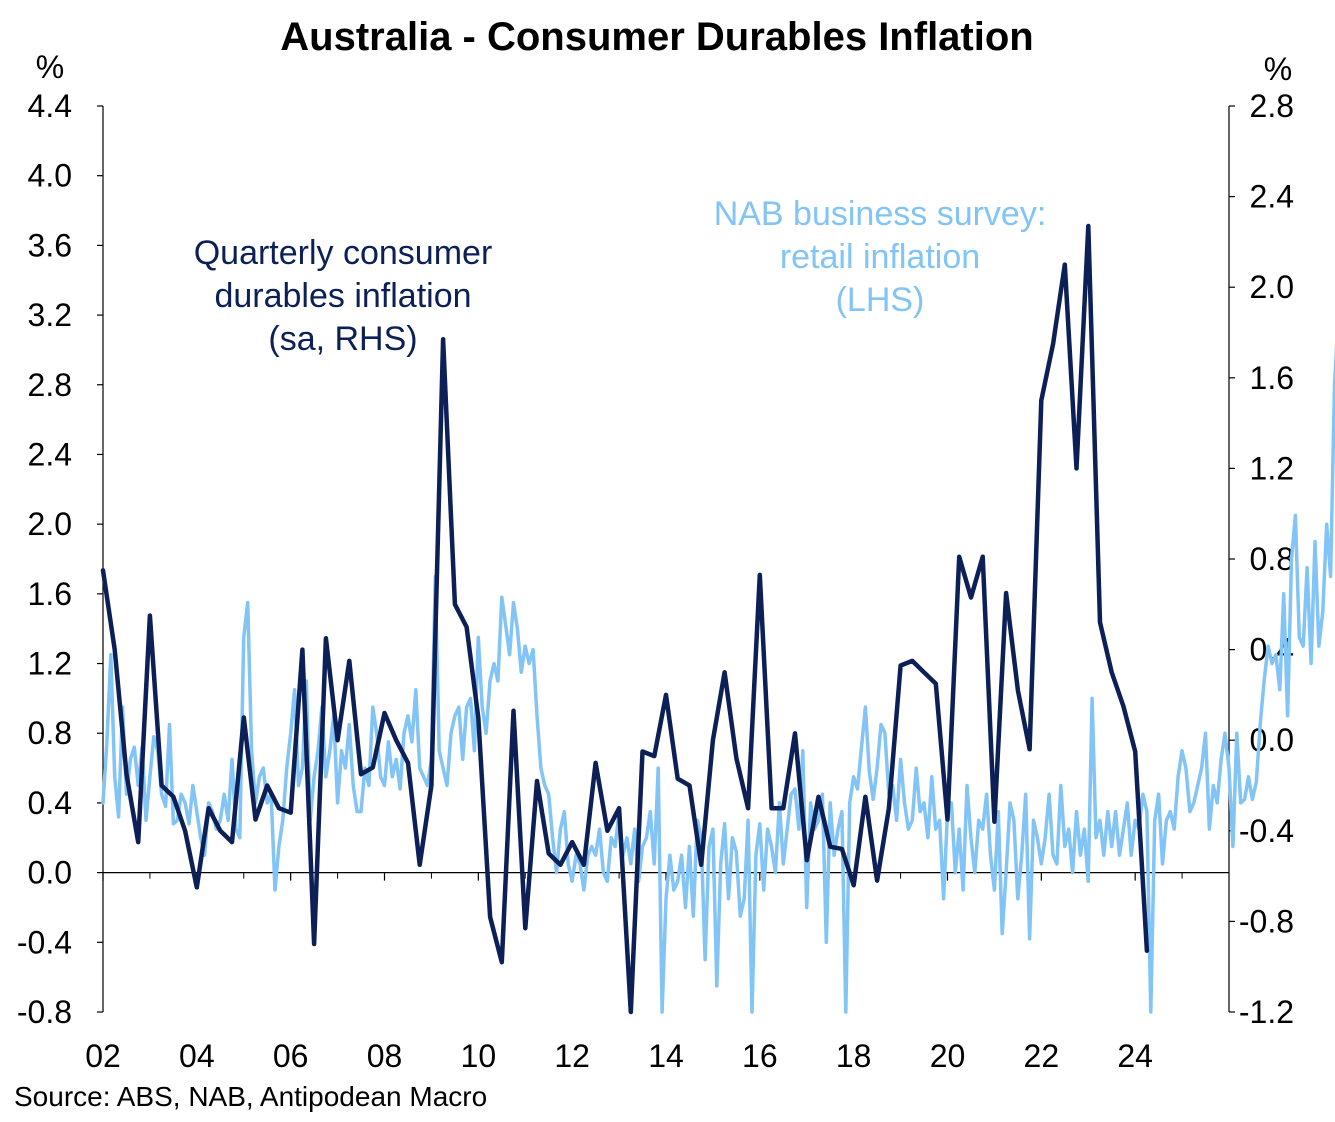 This screenshot has width=1335, height=1122. I want to click on x-axis: 02 04 06 08 10 12 14 16 18 20 22 24, so click(634, 973).